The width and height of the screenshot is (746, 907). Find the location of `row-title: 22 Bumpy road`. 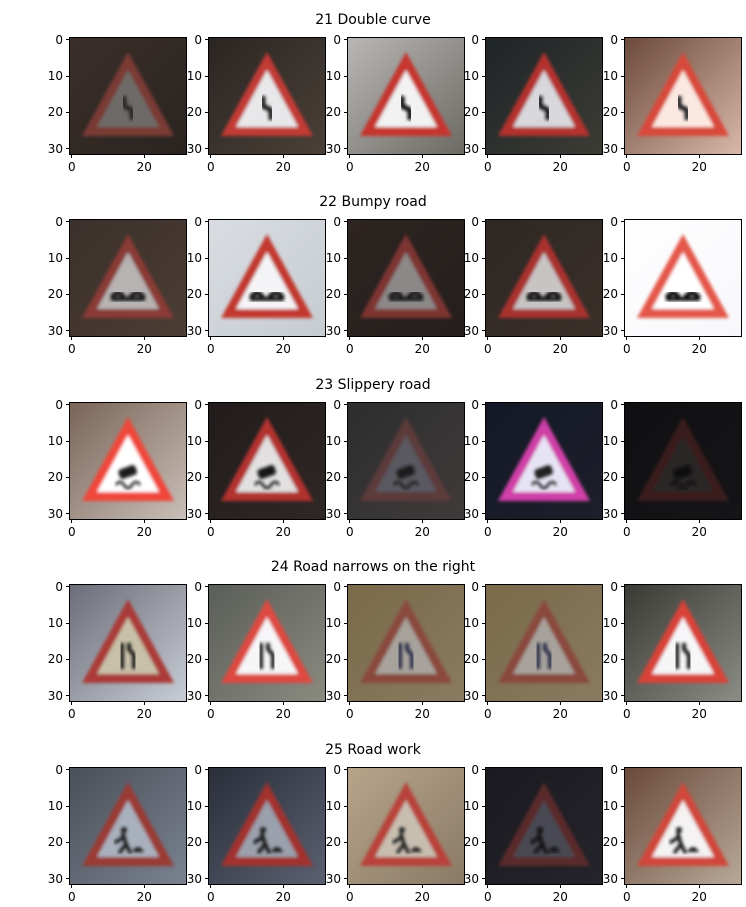

row-title: 22 Bumpy road is located at coordinates (373, 202).